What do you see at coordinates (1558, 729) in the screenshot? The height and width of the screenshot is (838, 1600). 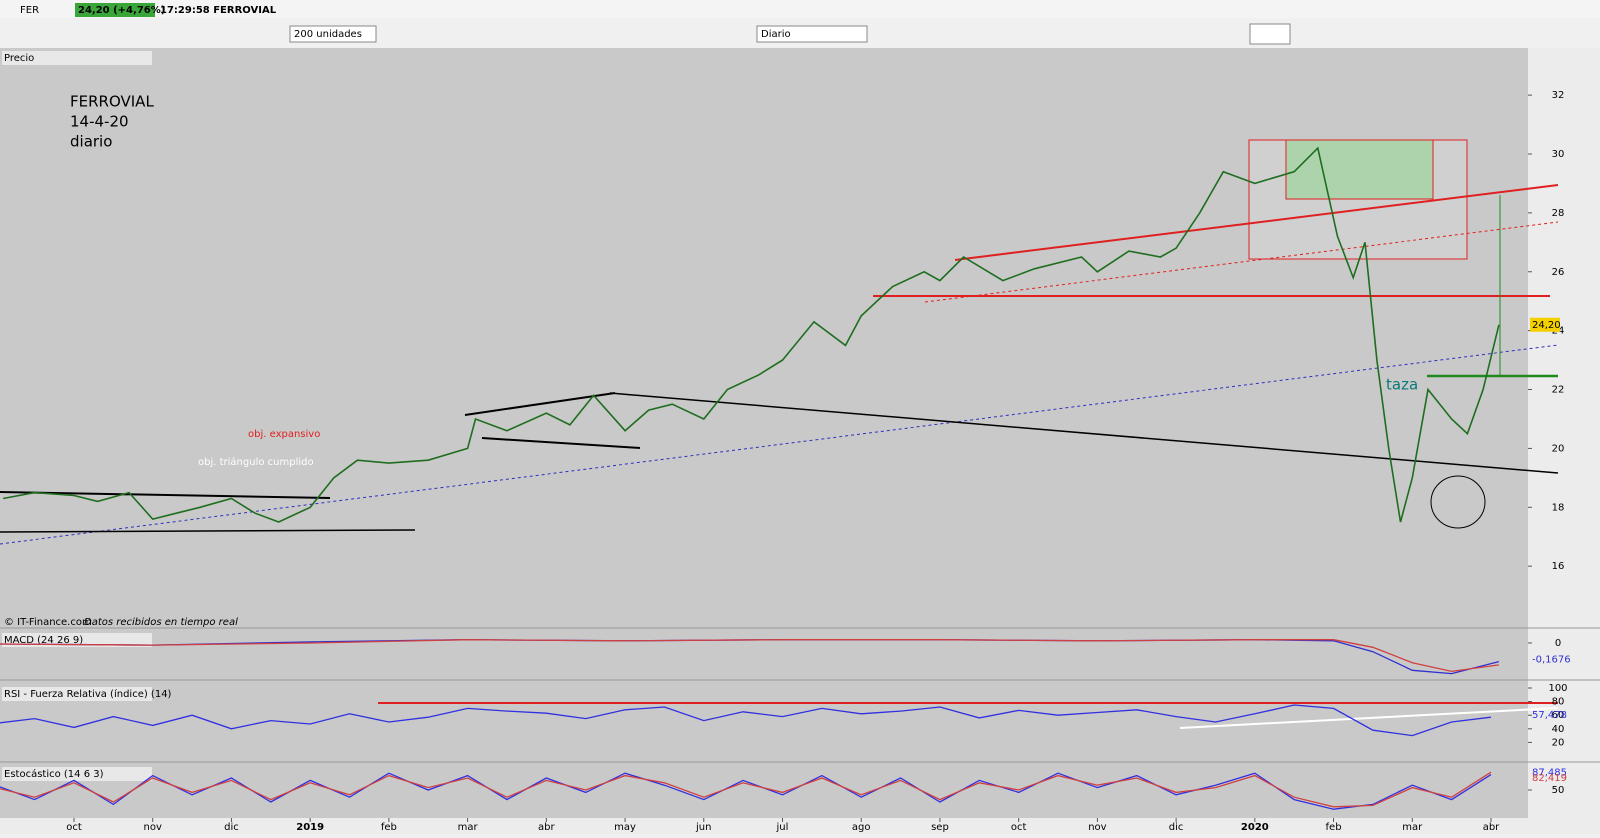 I see `y-tick-label: 40` at bounding box center [1558, 729].